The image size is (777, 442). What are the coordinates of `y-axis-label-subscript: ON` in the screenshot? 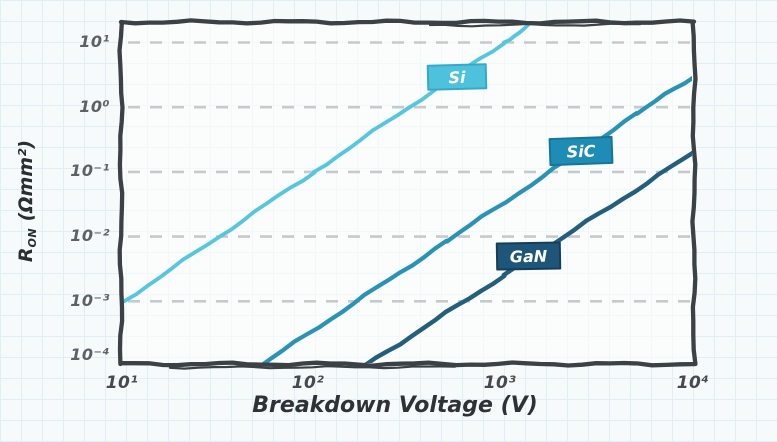 It's located at (32, 237).